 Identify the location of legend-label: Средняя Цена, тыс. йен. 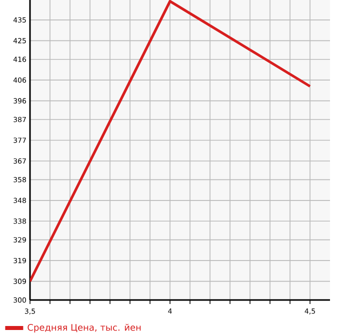
(84, 328).